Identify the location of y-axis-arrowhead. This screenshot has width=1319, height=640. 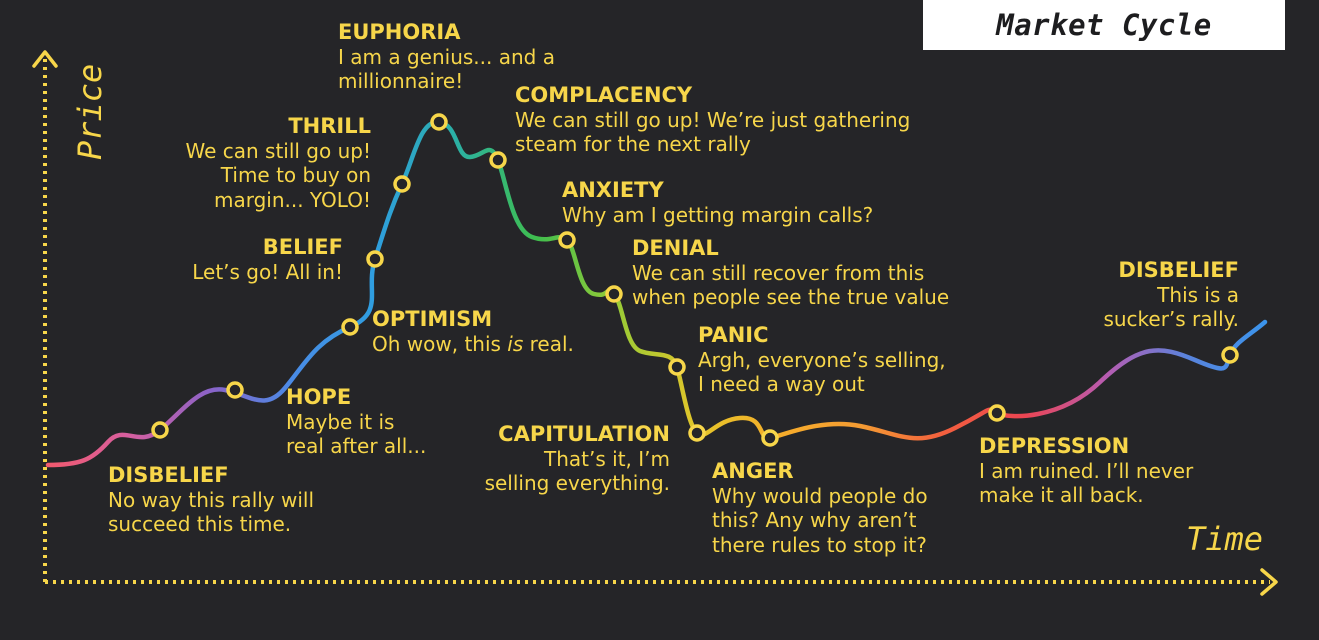
(45, 59).